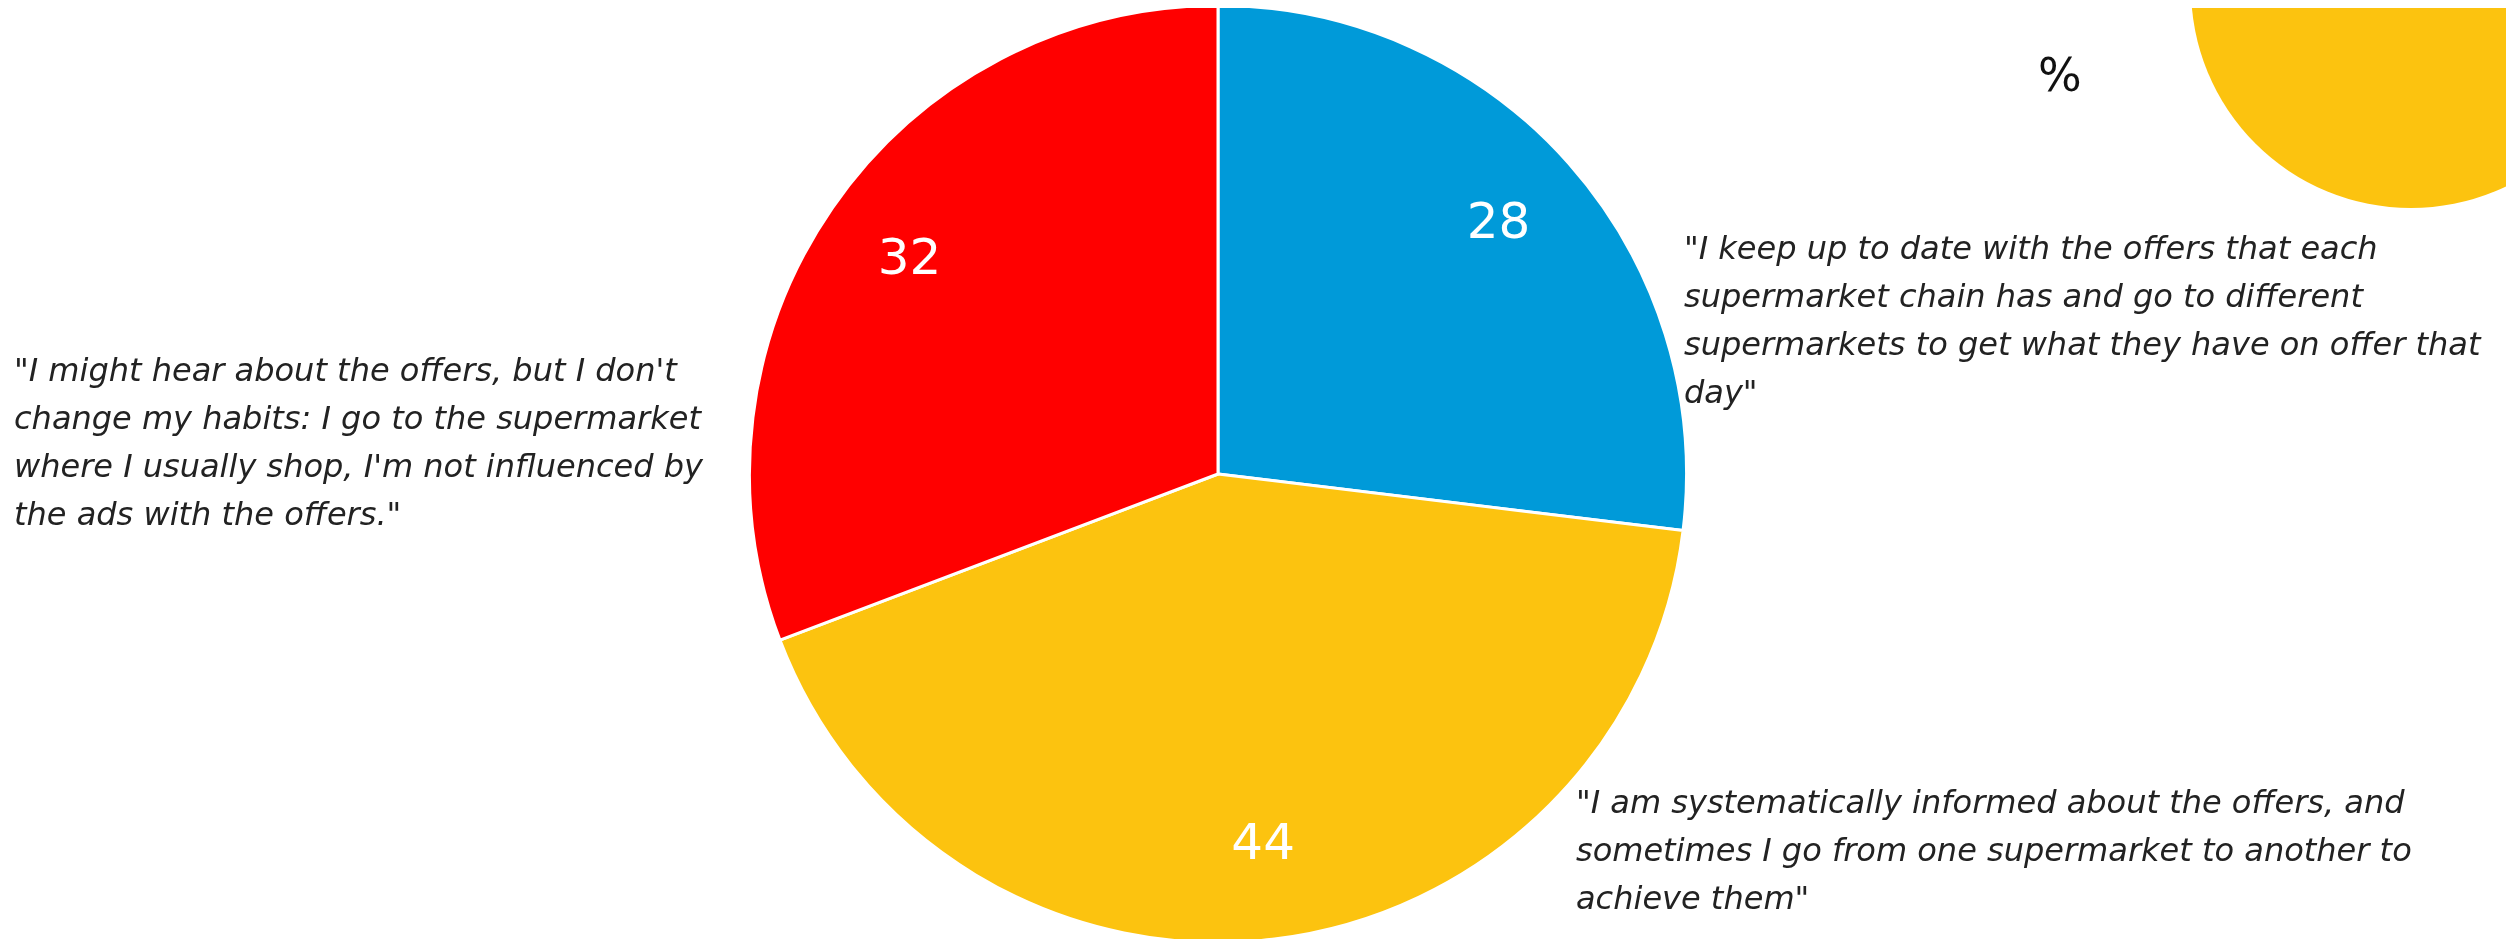 This screenshot has width=2514, height=947. I want to click on data-label: 28, so click(1498, 221).